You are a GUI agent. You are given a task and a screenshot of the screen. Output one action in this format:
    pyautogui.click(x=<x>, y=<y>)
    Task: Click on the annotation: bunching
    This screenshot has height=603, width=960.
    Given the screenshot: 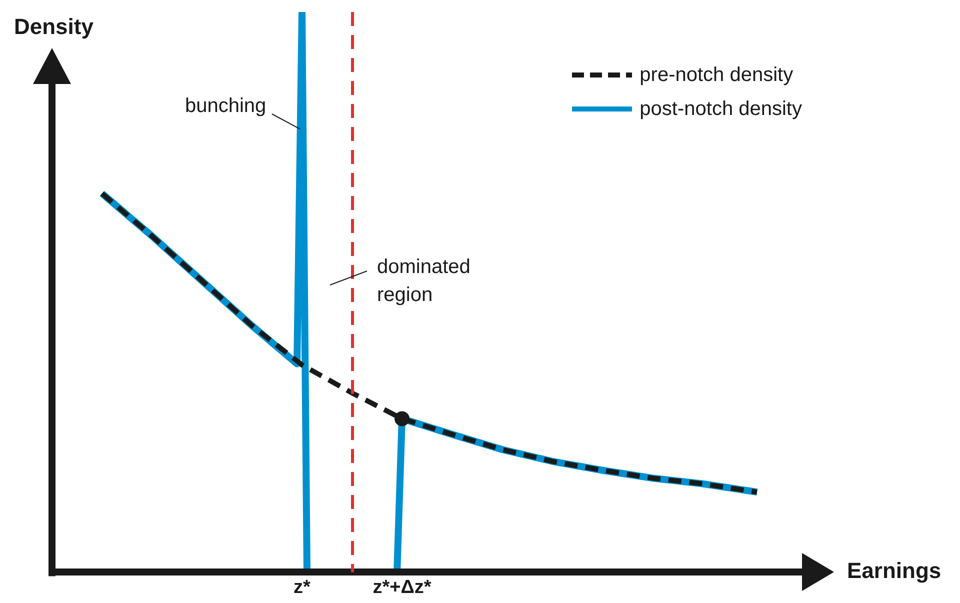 What is the action you would take?
    pyautogui.click(x=225, y=106)
    